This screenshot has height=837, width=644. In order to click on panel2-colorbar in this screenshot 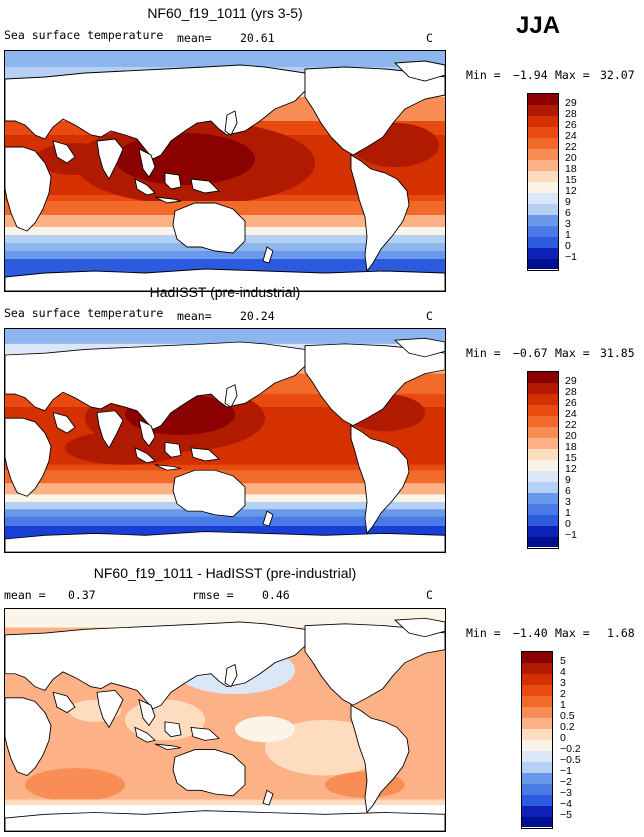, I will do `click(543, 460)`.